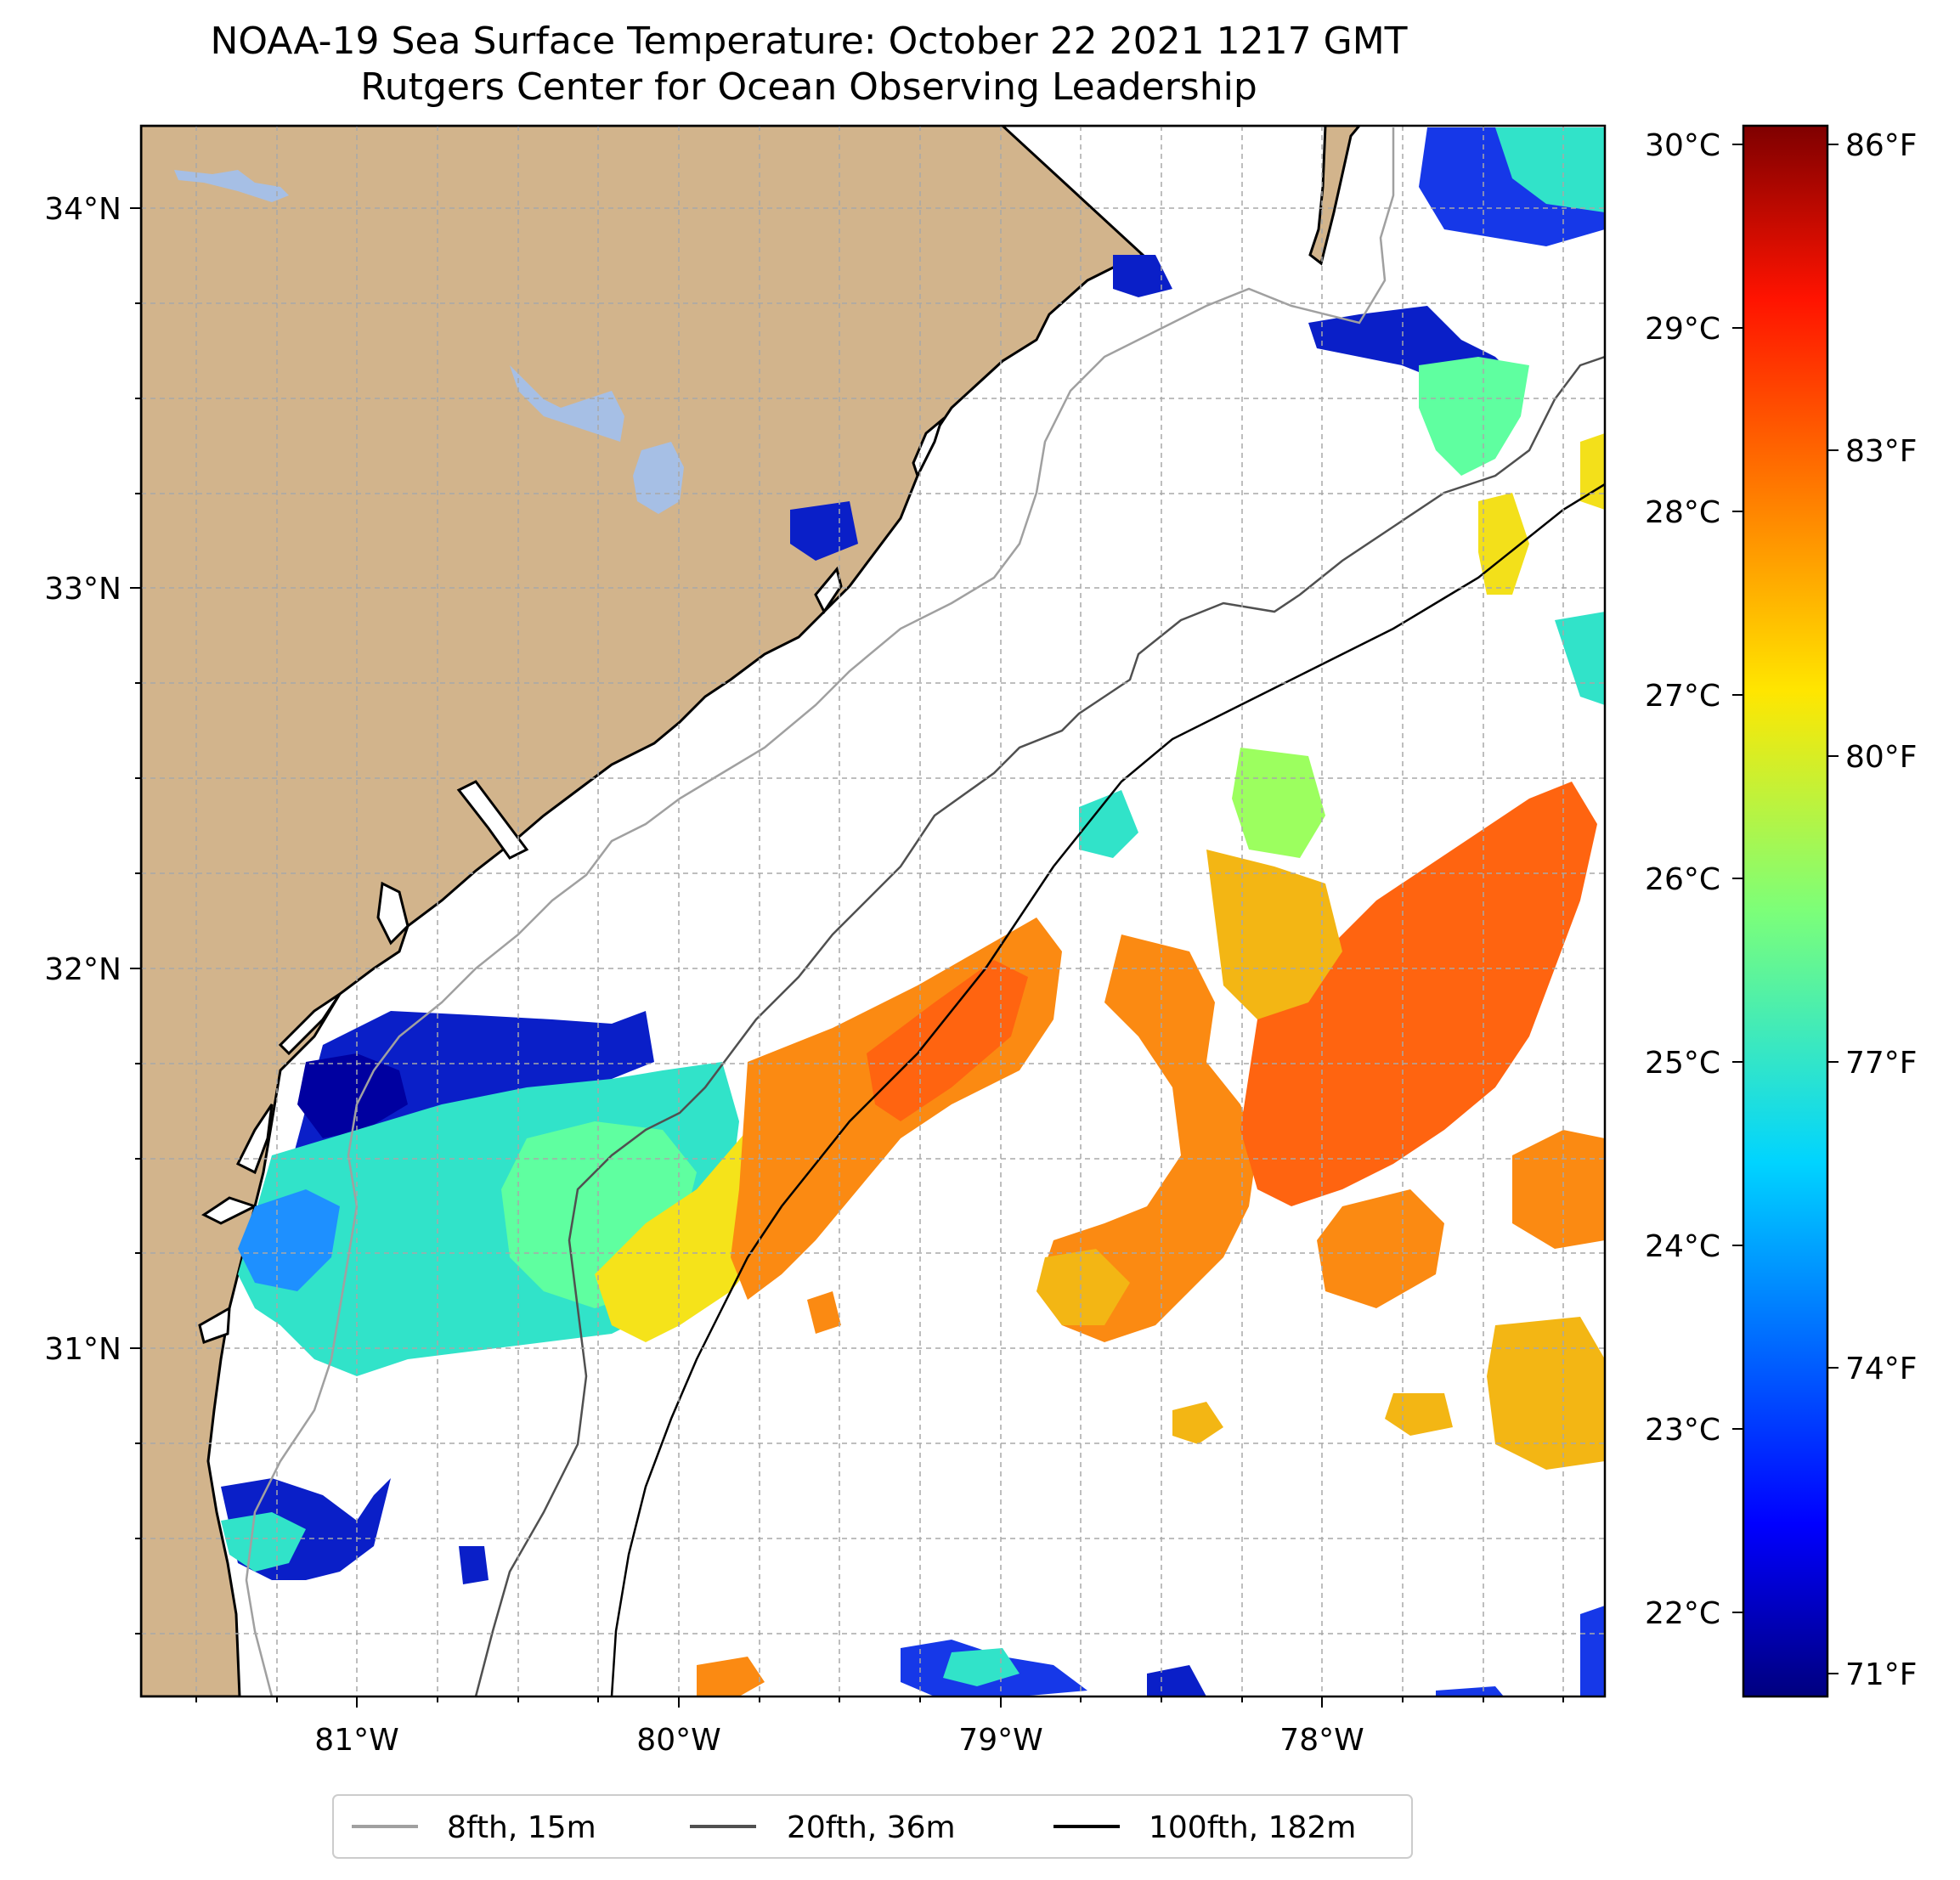 This screenshot has height=1880, width=1960. Describe the element at coordinates (839, 1741) in the screenshot. I see `lon-axis-labels: 81°W 80°W 79°W 78°W` at that location.